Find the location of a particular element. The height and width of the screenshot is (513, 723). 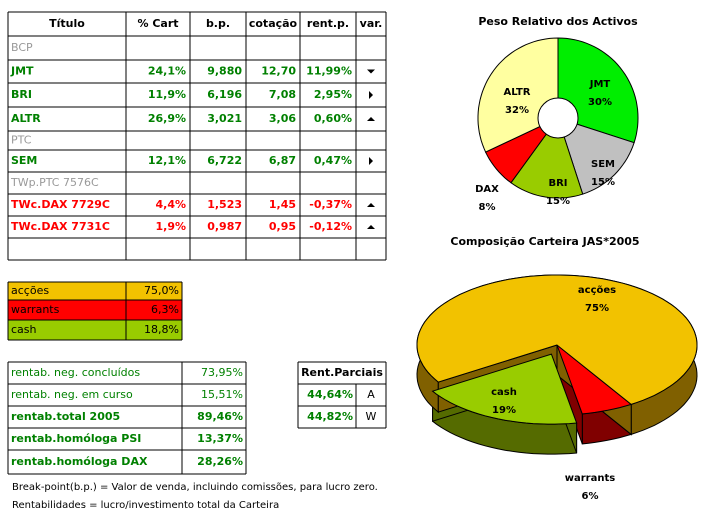

row-name: BCP is located at coordinates (22, 47).